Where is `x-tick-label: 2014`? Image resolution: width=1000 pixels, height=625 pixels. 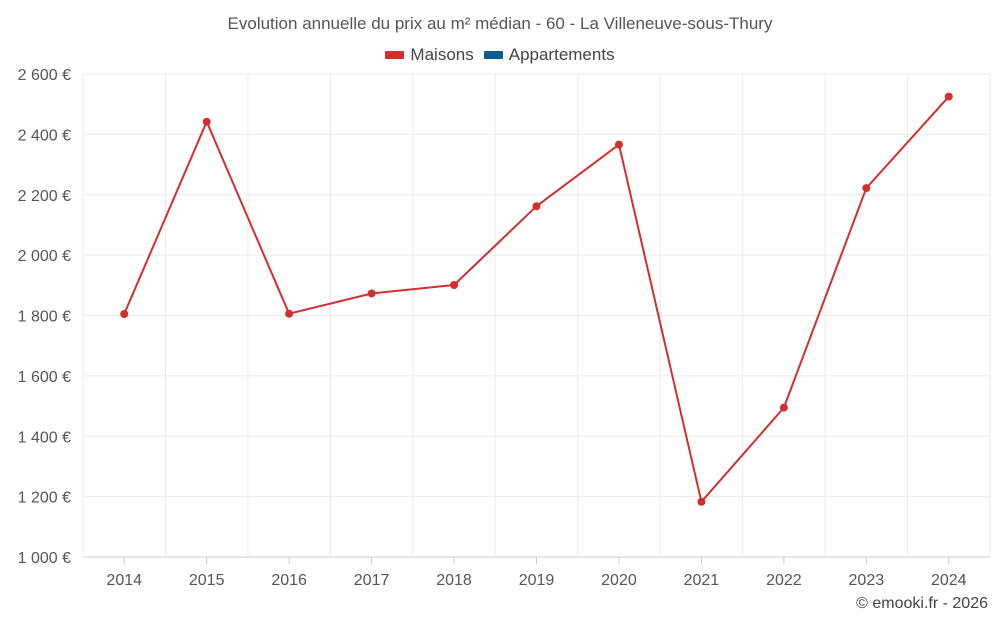 x-tick-label: 2014 is located at coordinates (124, 580).